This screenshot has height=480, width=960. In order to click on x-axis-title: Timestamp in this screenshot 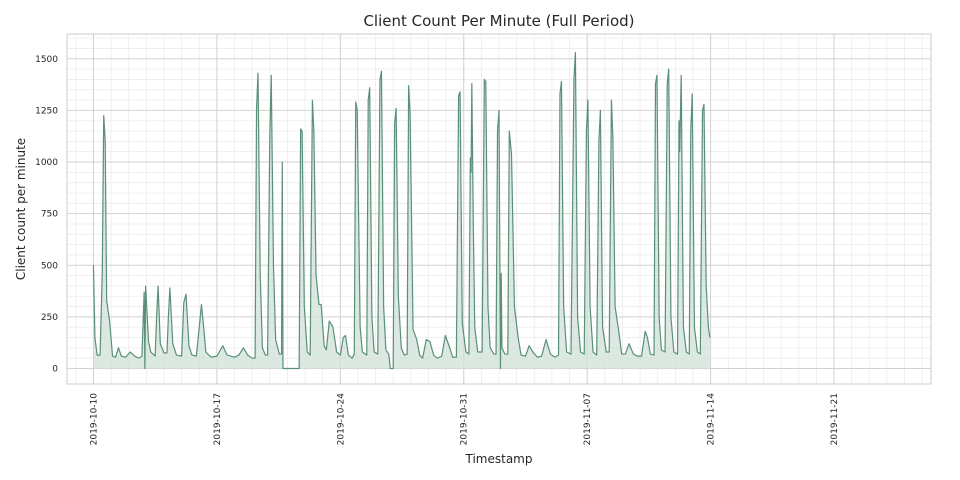, I will do `click(499, 459)`.